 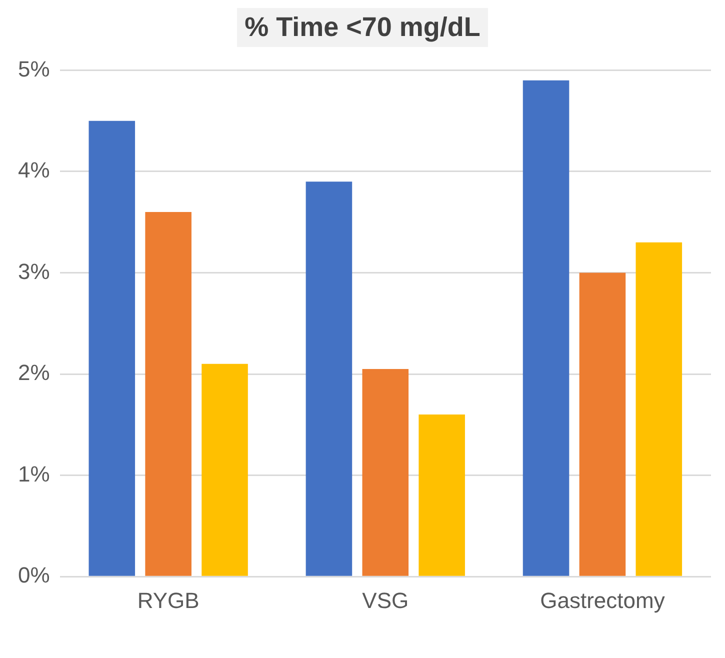 What do you see at coordinates (34, 473) in the screenshot?
I see `y-tick-label: 1%` at bounding box center [34, 473].